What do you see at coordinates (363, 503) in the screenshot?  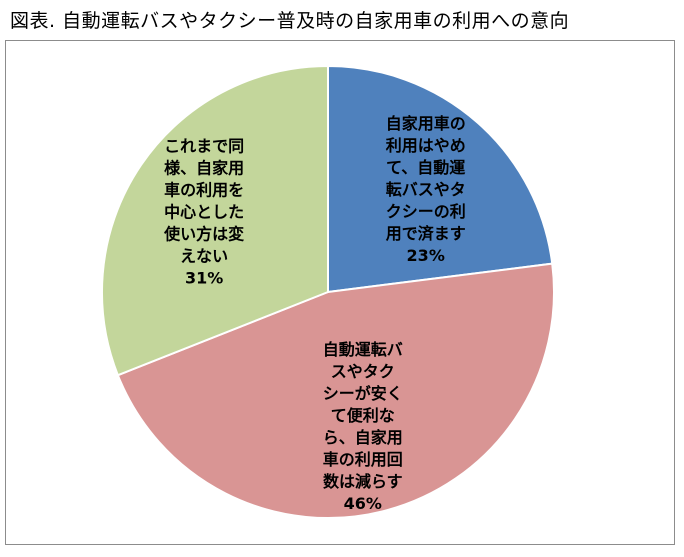 I see `slice-value-label: 46%` at bounding box center [363, 503].